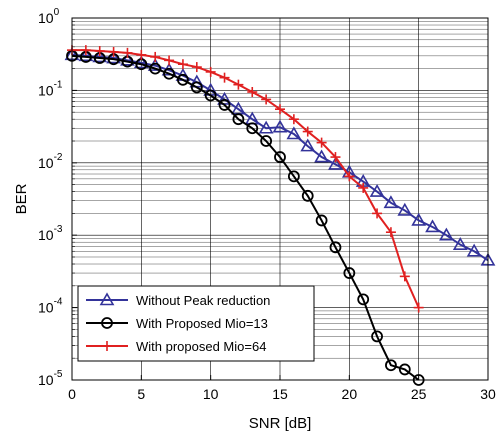 Image resolution: width=496 pixels, height=437 pixels. I want to click on y-tick-label: 10⁻⁴, so click(50, 306).